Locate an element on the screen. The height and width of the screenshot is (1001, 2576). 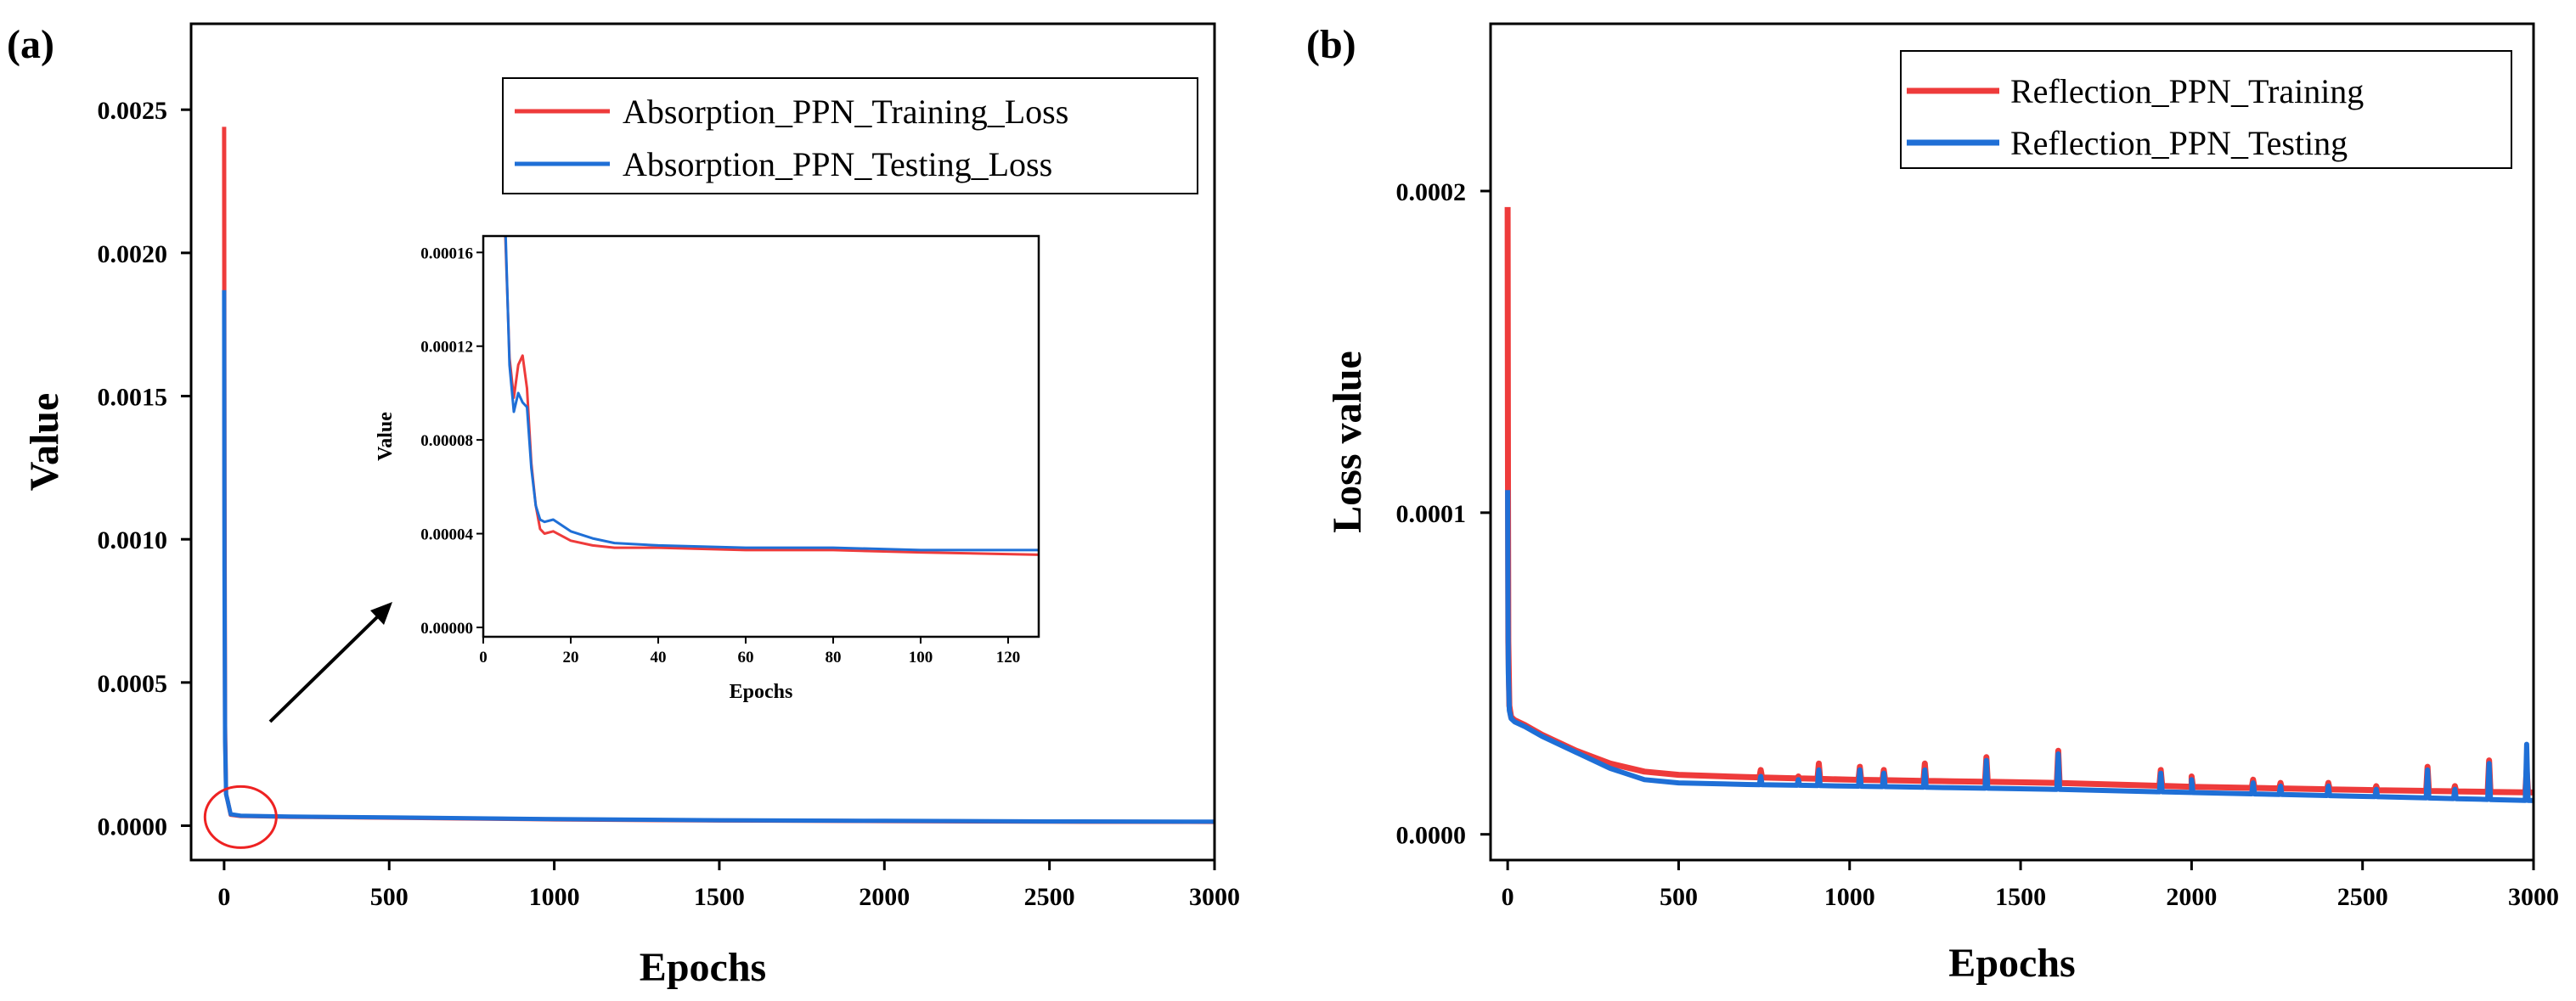
inset-x-axis-title: Epochs is located at coordinates (761, 692).